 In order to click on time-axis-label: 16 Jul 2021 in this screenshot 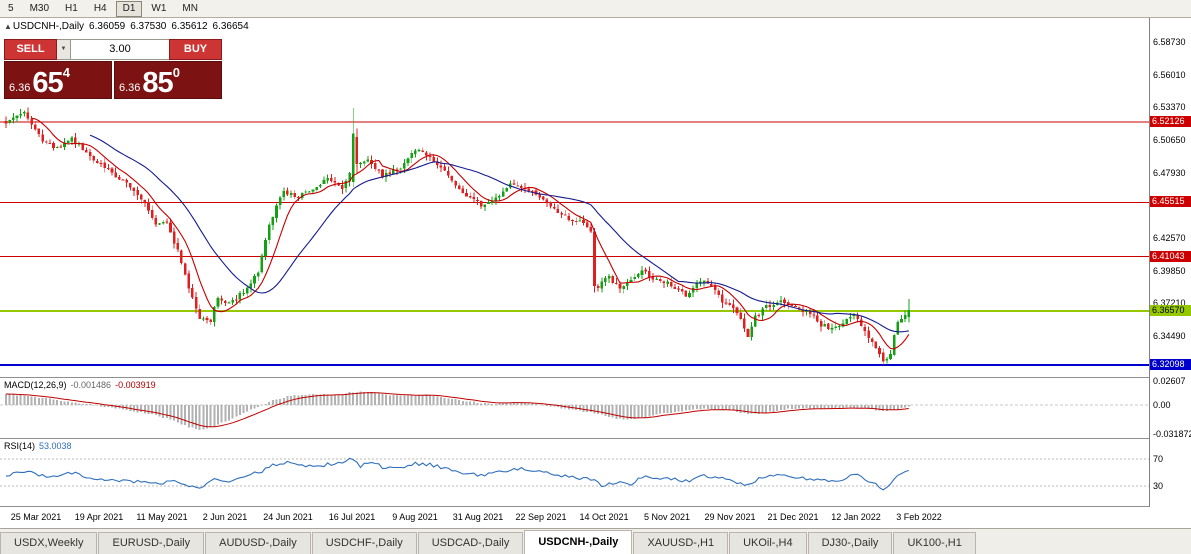, I will do `click(352, 517)`.